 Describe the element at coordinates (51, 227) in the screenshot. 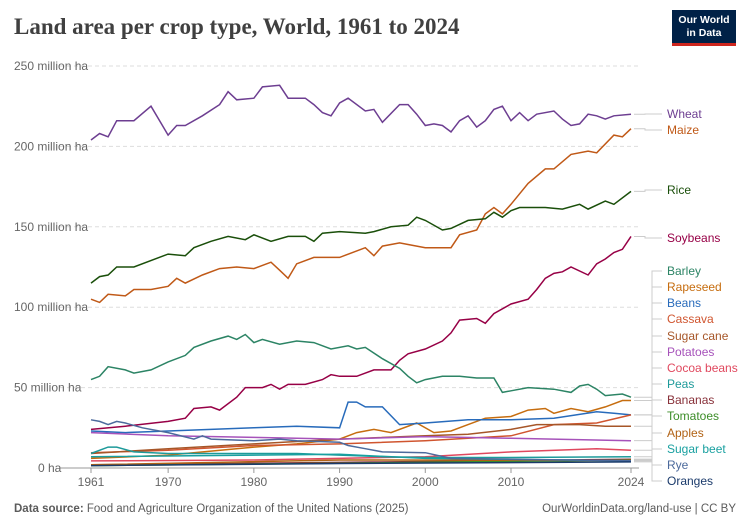

I see `y-tick-label: 150 million ha` at that location.